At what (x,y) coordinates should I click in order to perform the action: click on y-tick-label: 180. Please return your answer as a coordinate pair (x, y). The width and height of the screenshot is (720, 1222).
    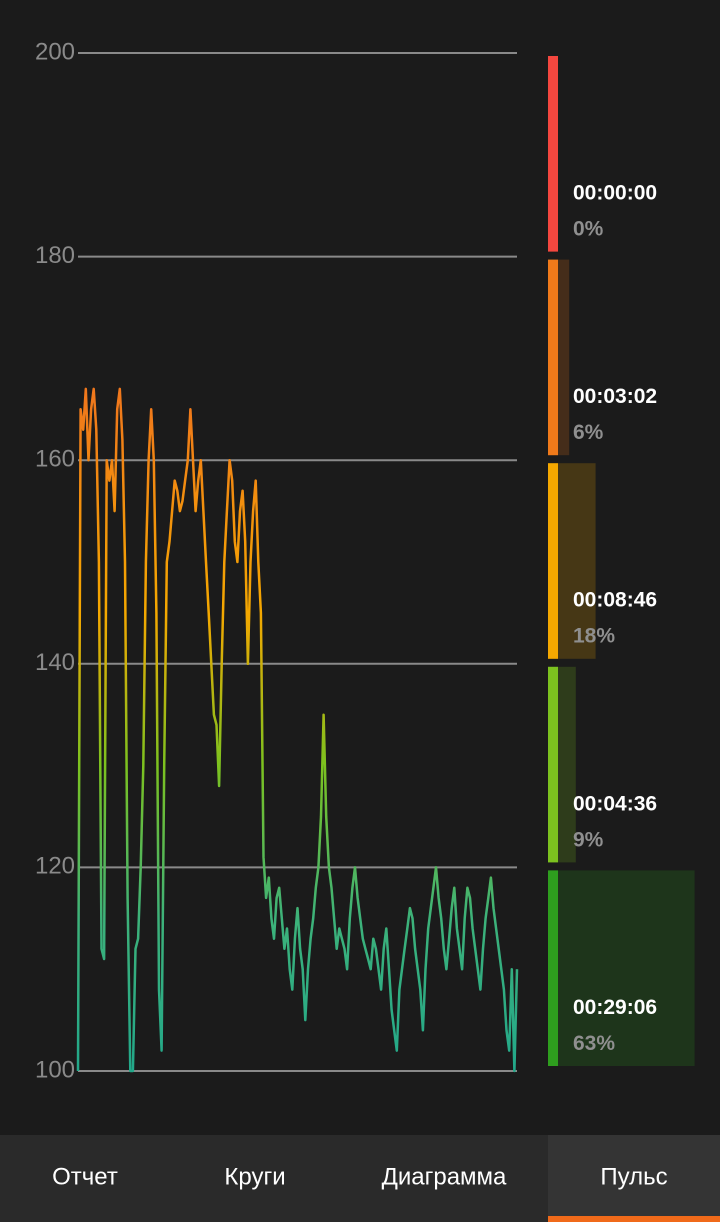
    Looking at the image, I should click on (55, 255).